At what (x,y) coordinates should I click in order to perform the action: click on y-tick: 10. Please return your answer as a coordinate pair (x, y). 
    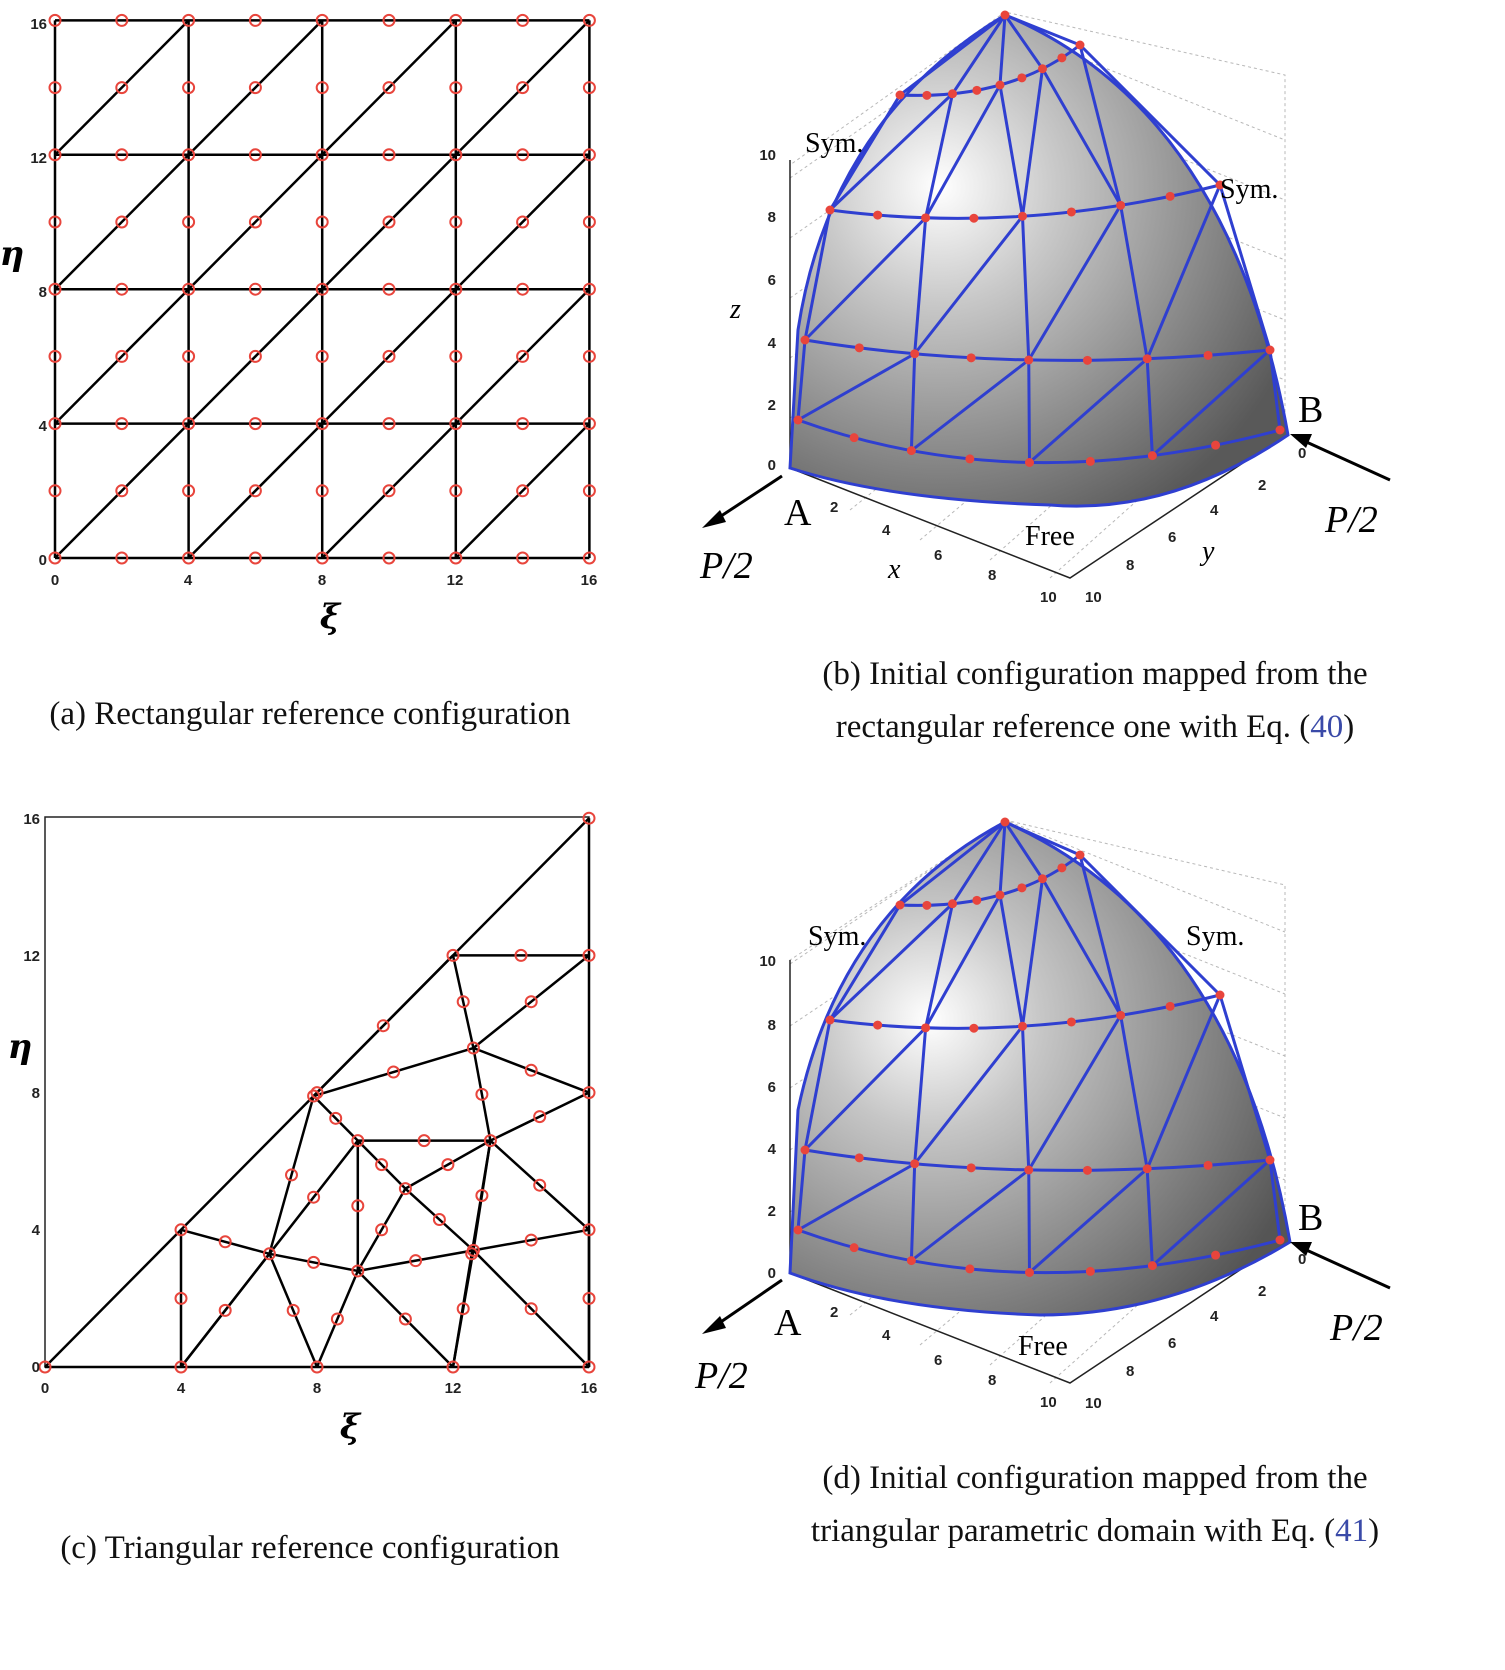
    Looking at the image, I should click on (1093, 1403).